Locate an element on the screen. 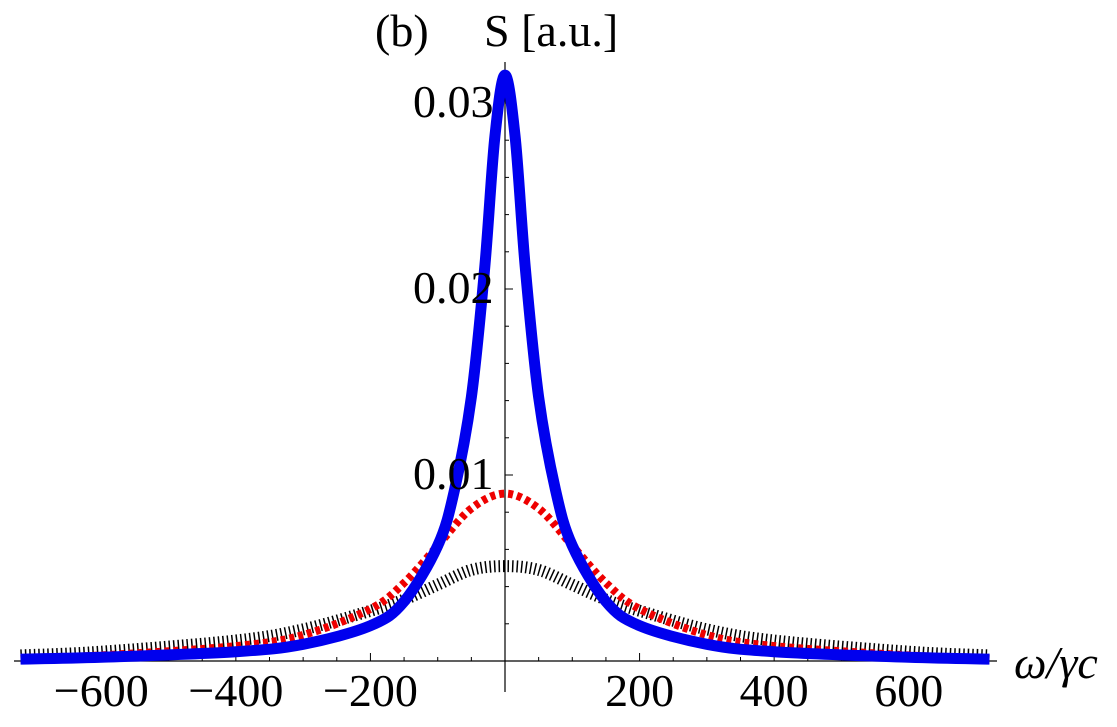  x-axis-title: ω/γc is located at coordinates (1056, 662).